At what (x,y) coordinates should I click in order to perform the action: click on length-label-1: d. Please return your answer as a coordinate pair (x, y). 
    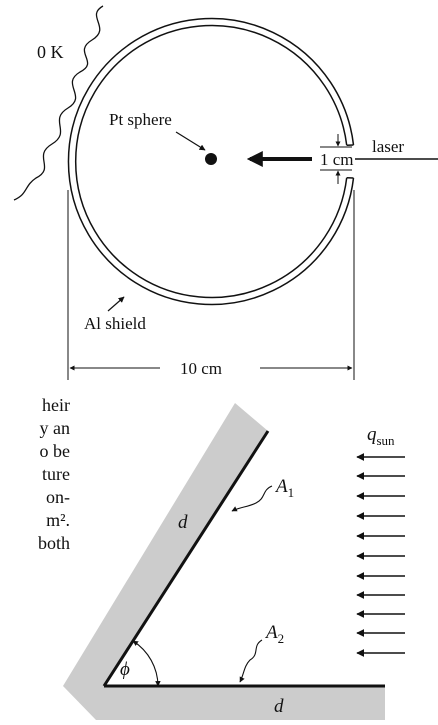
    Looking at the image, I should click on (183, 522).